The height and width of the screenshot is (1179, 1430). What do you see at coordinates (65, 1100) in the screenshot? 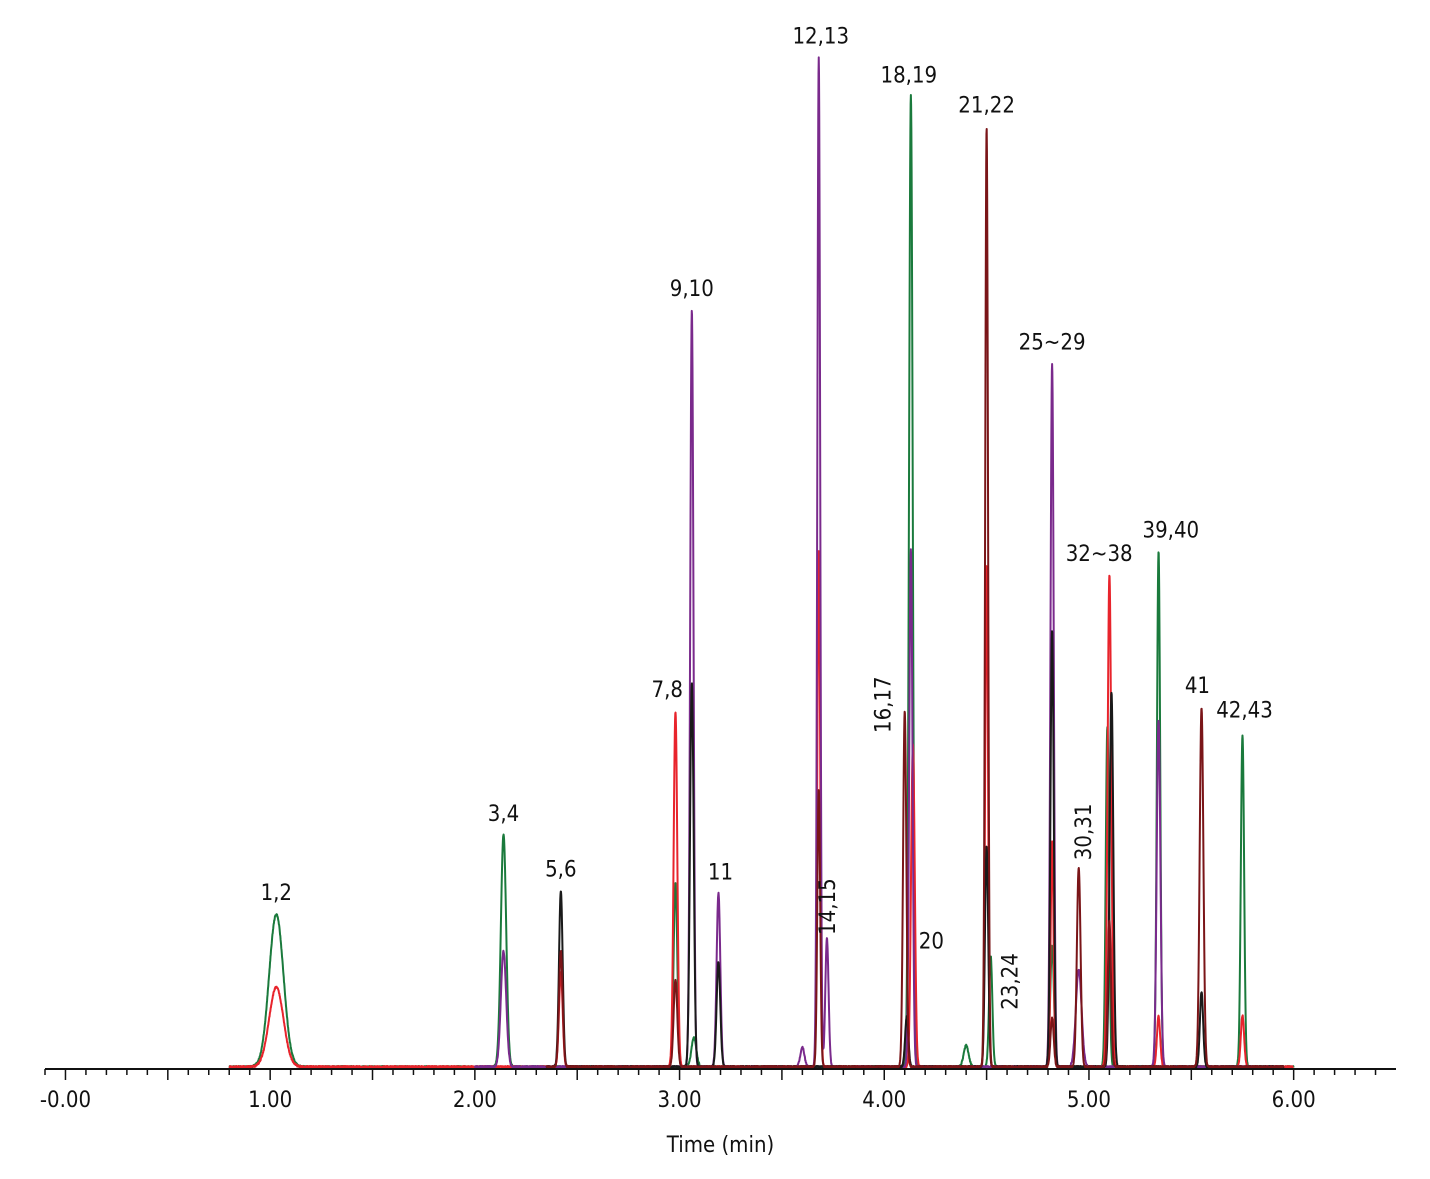
I see `x-tick-label: -0.00` at bounding box center [65, 1100].